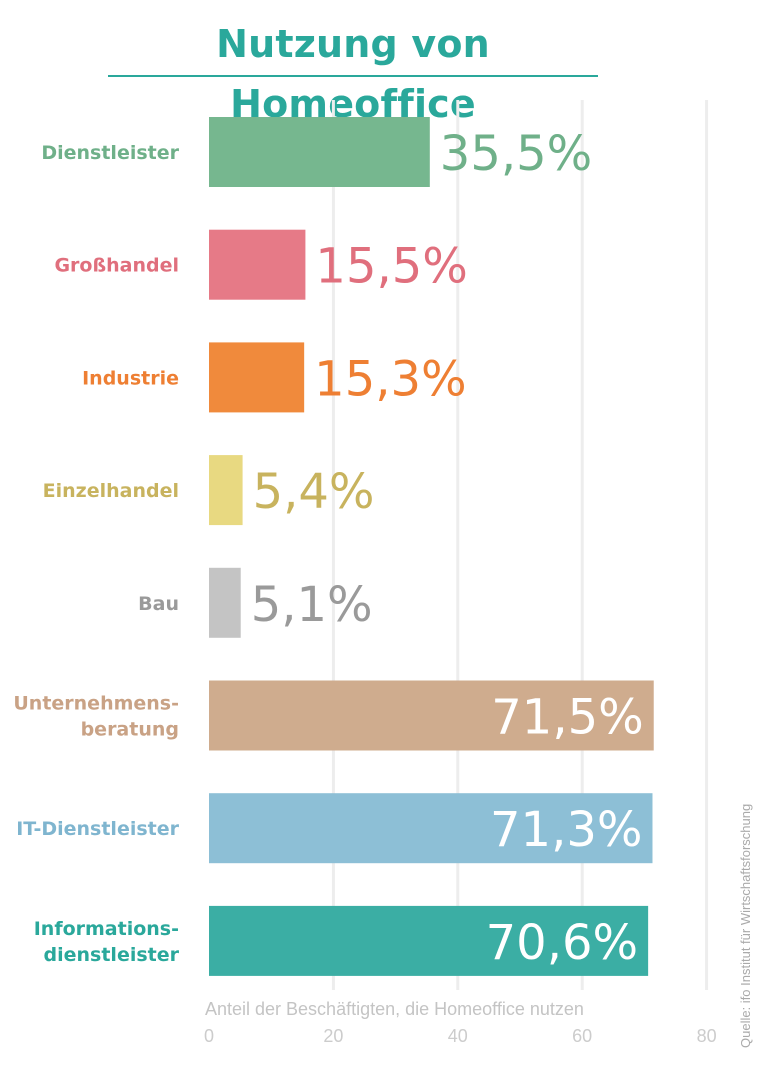 The image size is (770, 1068). Describe the element at coordinates (96, 704) in the screenshot. I see `category-label: Unternehmens-` at that location.